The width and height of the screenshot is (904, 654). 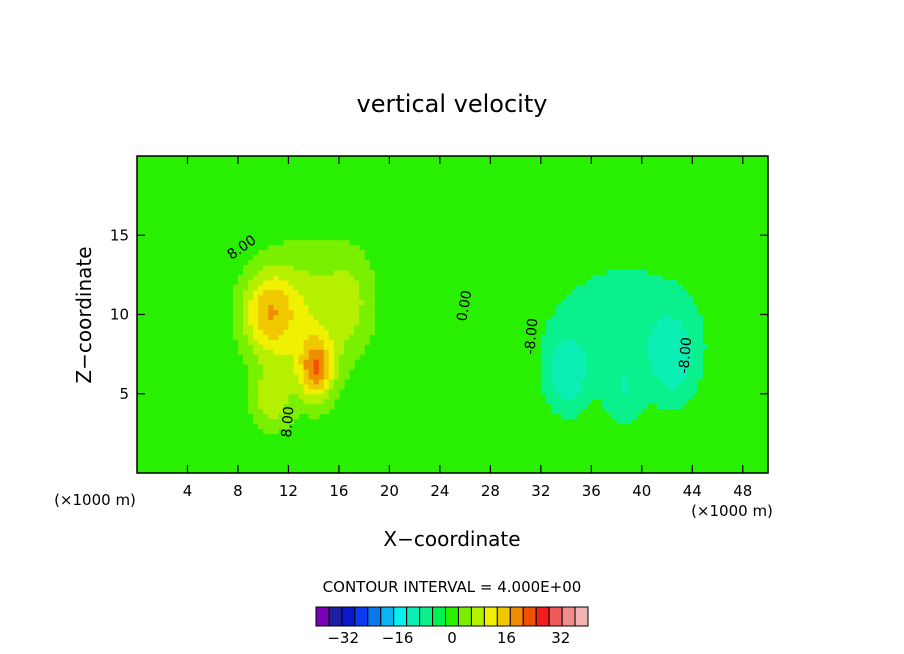 What do you see at coordinates (464, 305) in the screenshot?
I see `contour-label: 0.00` at bounding box center [464, 305].